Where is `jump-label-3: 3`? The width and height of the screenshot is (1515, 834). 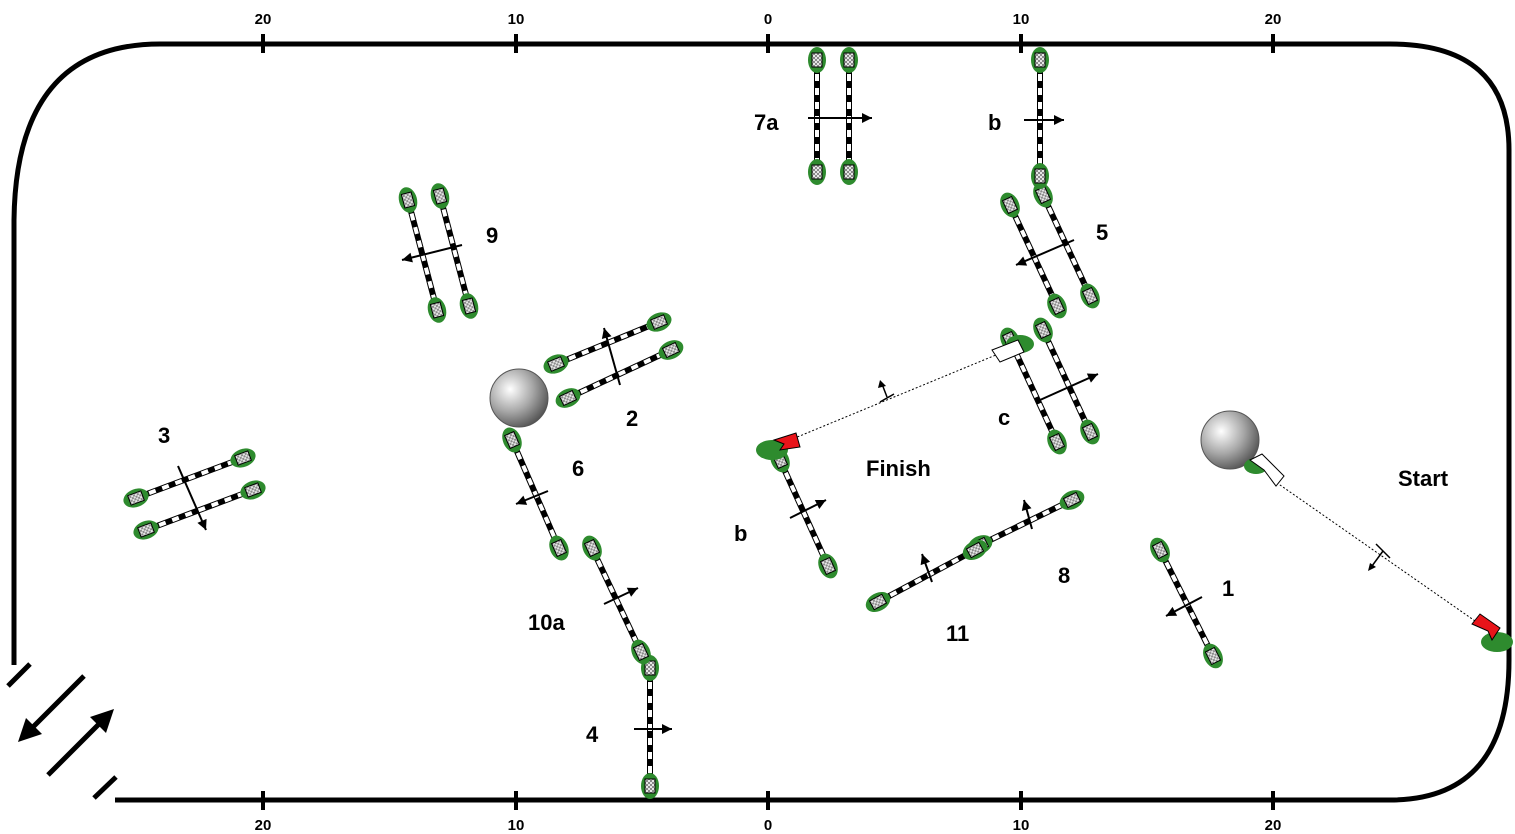
jump-label-3: 3 is located at coordinates (164, 435).